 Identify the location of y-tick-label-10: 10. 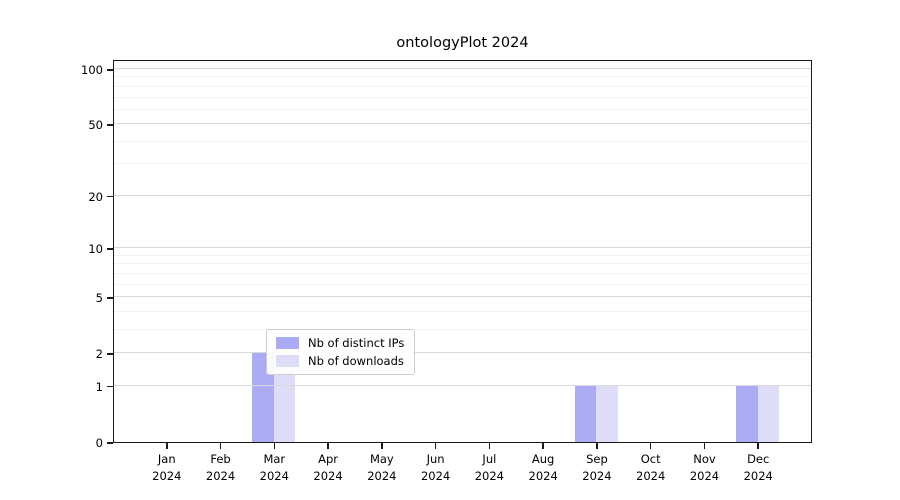
(95, 249).